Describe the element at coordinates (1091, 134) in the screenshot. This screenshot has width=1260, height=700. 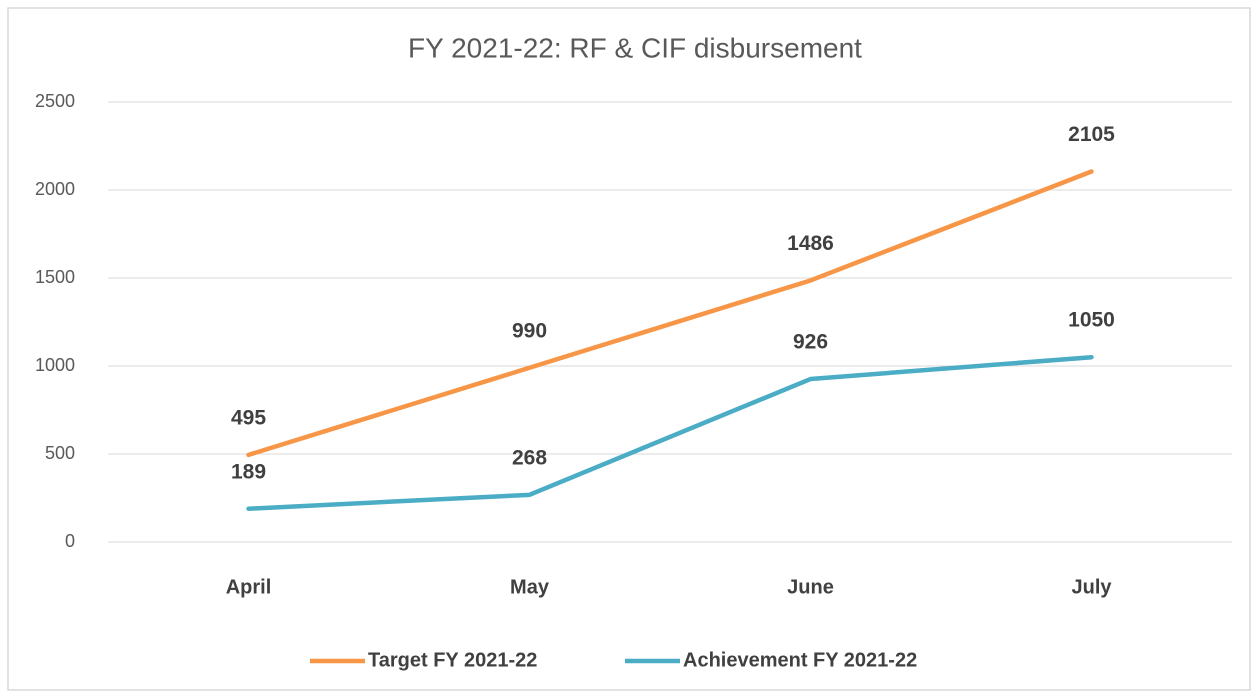
I see `data-label: 2105` at that location.